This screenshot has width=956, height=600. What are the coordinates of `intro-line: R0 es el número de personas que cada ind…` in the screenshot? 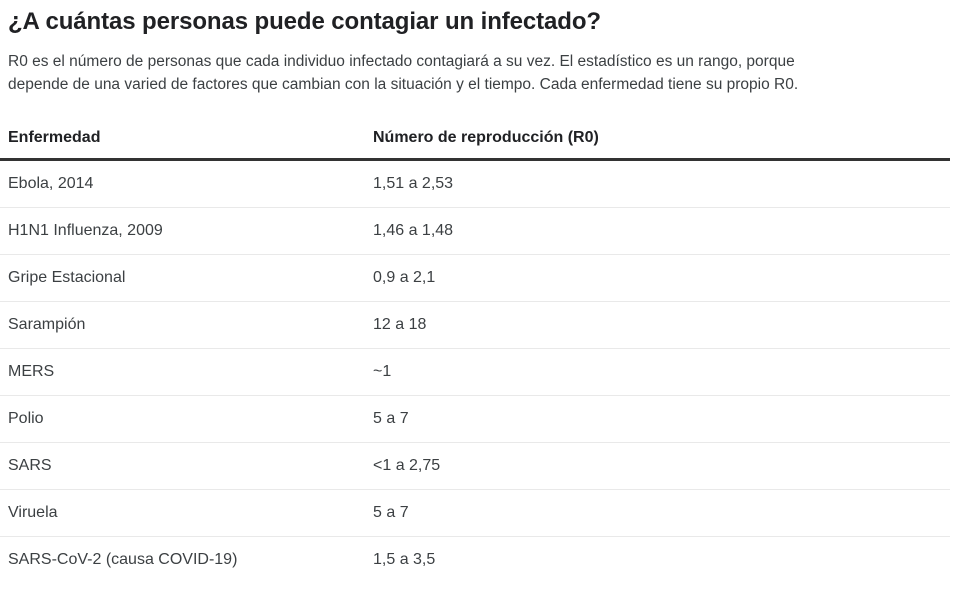 It's located at (401, 61).